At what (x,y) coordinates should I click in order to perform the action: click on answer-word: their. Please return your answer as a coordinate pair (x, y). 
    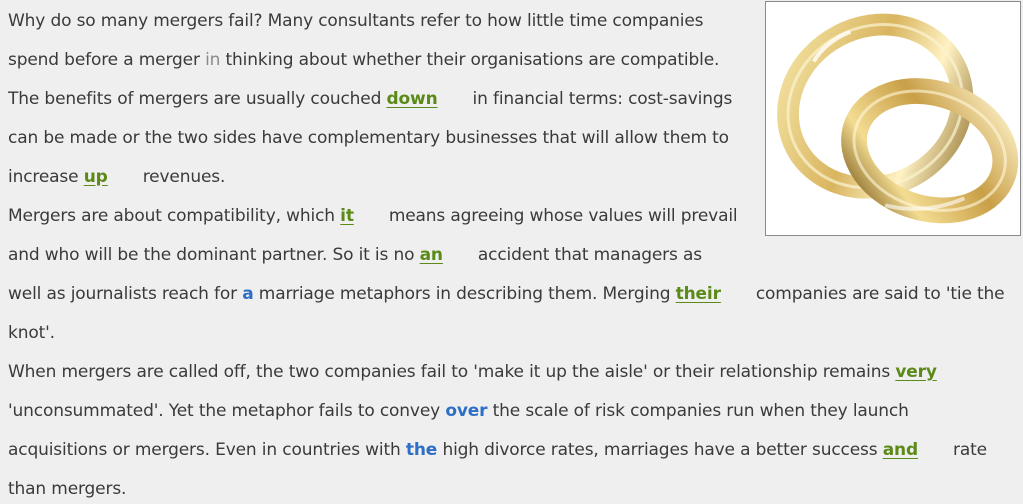
    Looking at the image, I should click on (698, 294).